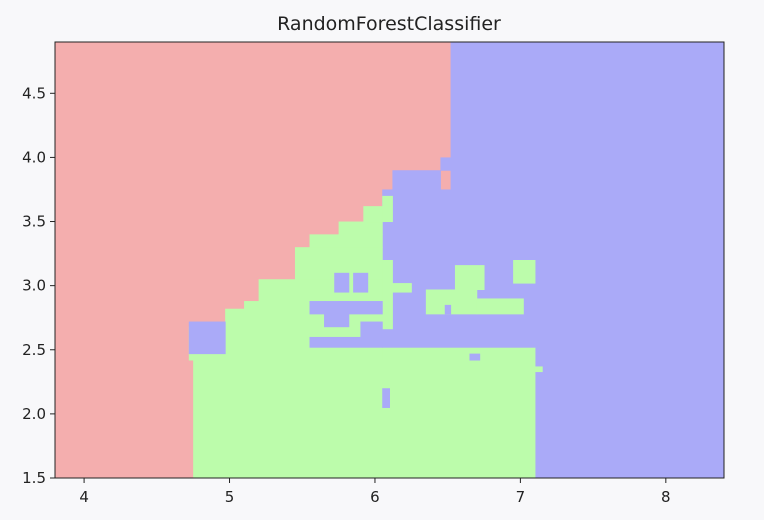 This screenshot has width=764, height=520. Describe the element at coordinates (34, 222) in the screenshot. I see `y-tick-label: 3.5` at that location.